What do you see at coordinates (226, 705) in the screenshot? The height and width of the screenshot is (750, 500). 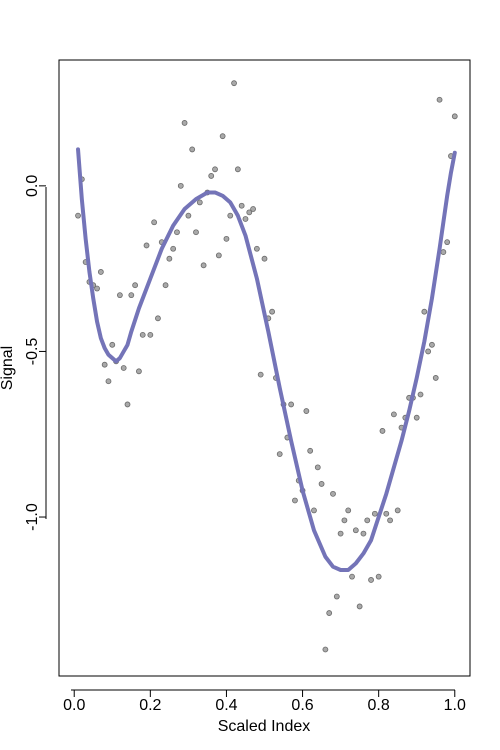 I see `x-tick-label: 0.4` at bounding box center [226, 705].